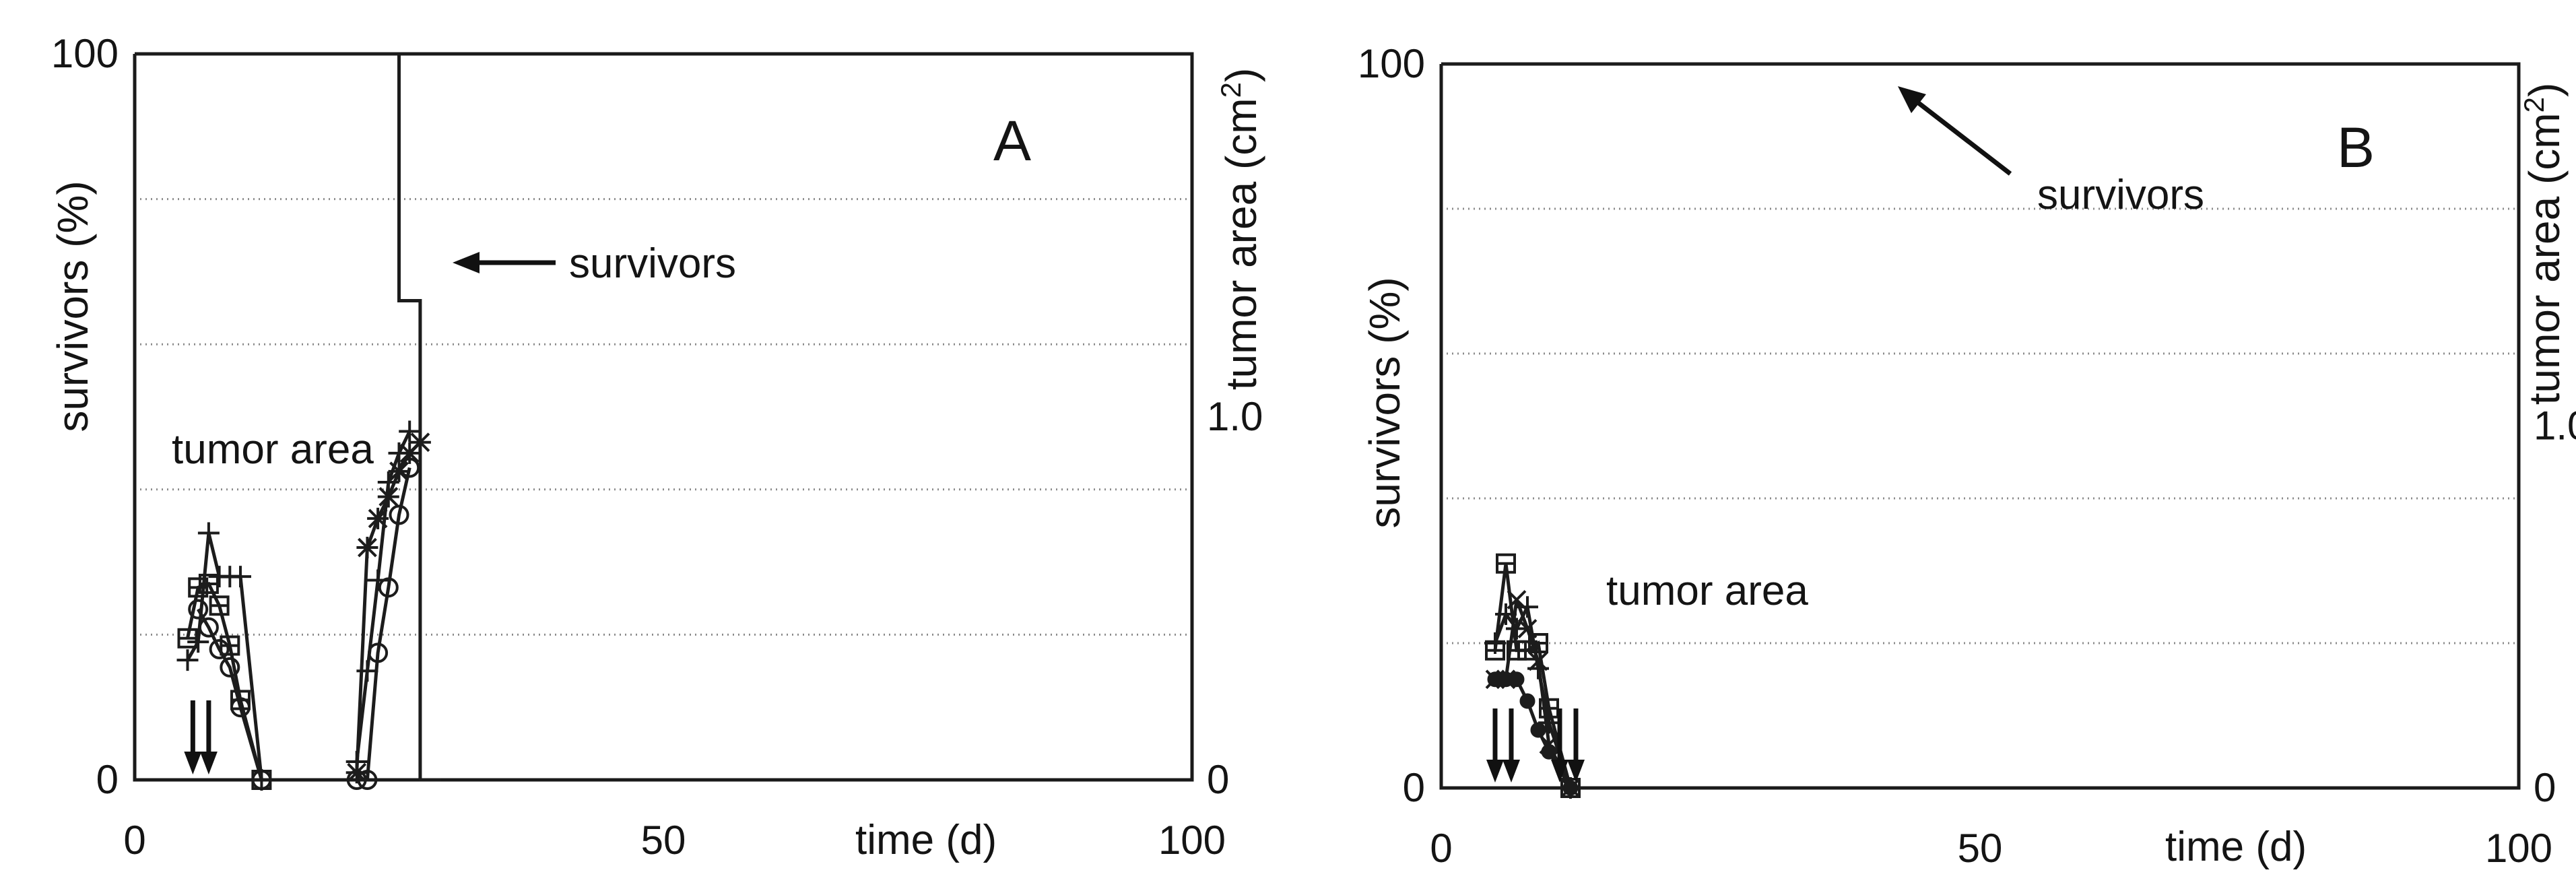 The height and width of the screenshot is (893, 2576). I want to click on panel-a-right-axis-label: tumor area (cm2), so click(1240, 229).